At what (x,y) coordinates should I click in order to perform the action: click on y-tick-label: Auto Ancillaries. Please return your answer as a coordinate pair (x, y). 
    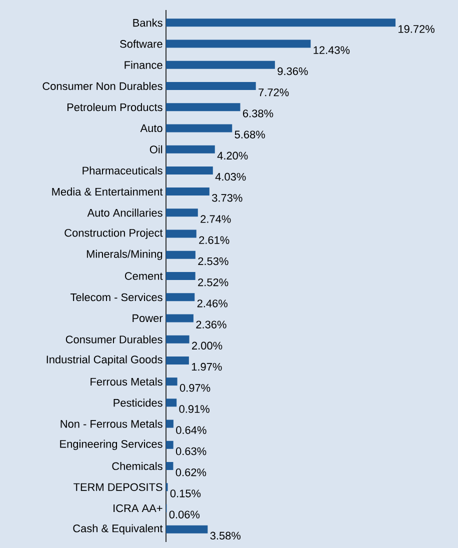
    Looking at the image, I should click on (124, 212).